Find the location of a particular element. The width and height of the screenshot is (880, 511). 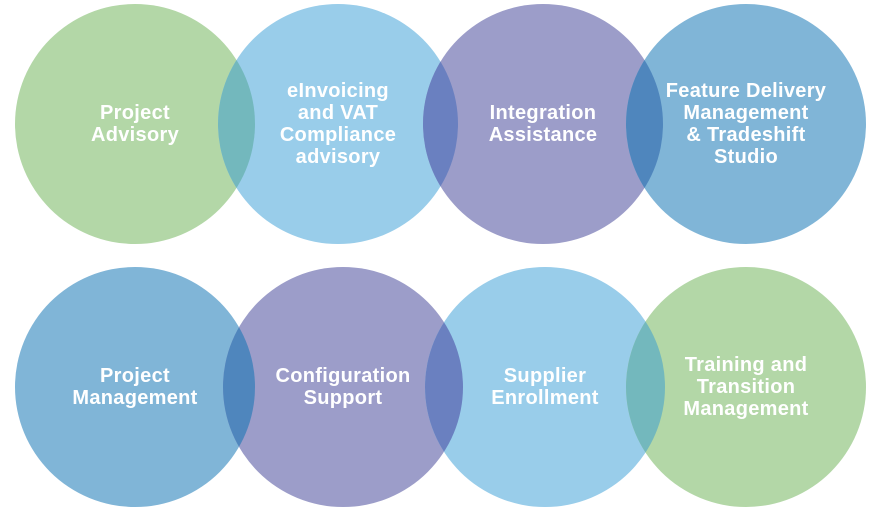

label-line: and VAT is located at coordinates (338, 113).